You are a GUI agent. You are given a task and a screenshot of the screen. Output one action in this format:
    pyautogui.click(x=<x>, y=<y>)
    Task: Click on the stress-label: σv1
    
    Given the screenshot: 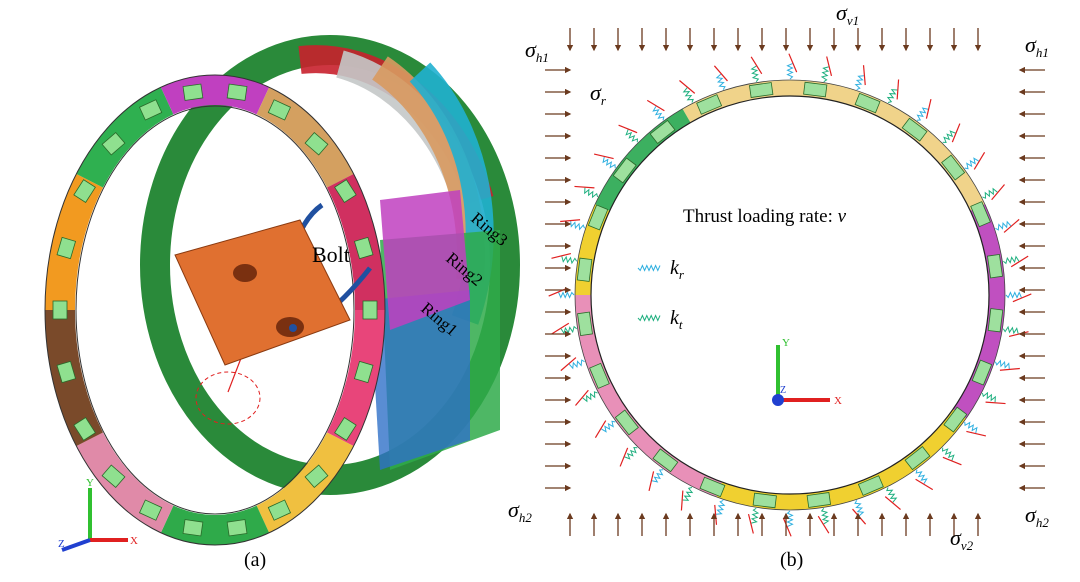 What is the action you would take?
    pyautogui.click(x=847, y=14)
    